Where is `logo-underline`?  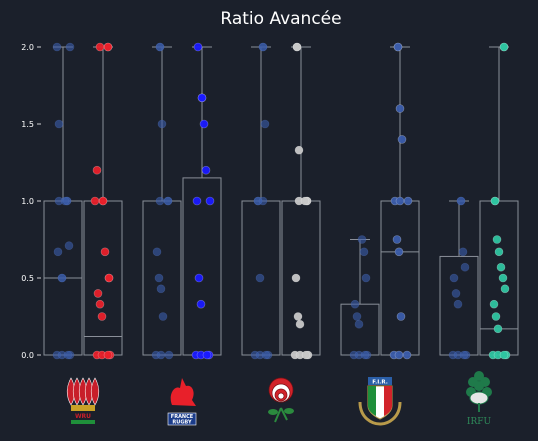
logo-underline is located at coordinates (83, 422).